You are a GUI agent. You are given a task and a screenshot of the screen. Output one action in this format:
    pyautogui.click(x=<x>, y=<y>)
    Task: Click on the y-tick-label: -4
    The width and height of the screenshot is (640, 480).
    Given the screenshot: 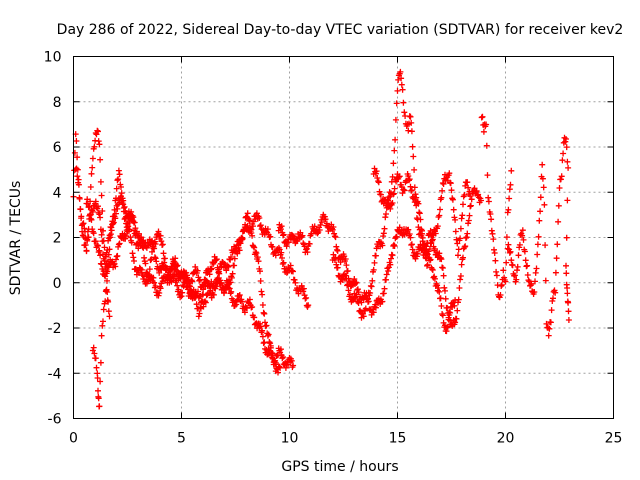 What is the action you would take?
    pyautogui.click(x=55, y=374)
    